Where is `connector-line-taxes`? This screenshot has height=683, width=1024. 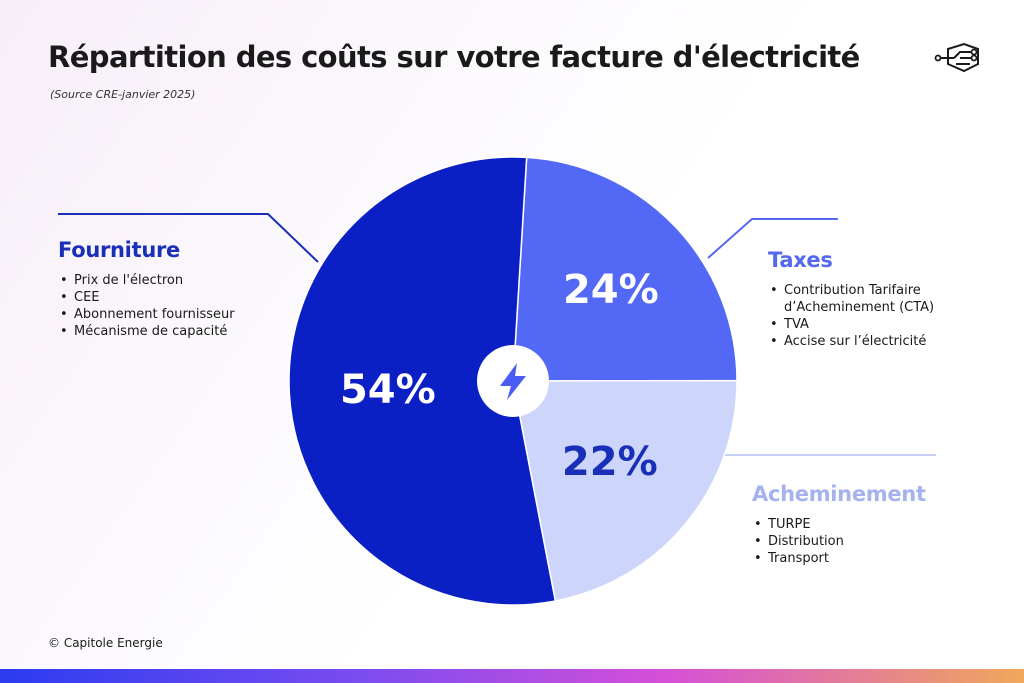
connector-line-taxes is located at coordinates (772, 238).